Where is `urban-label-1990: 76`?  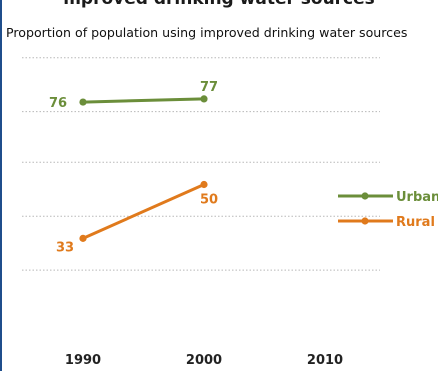
urban-label-1990: 76 is located at coordinates (58, 103).